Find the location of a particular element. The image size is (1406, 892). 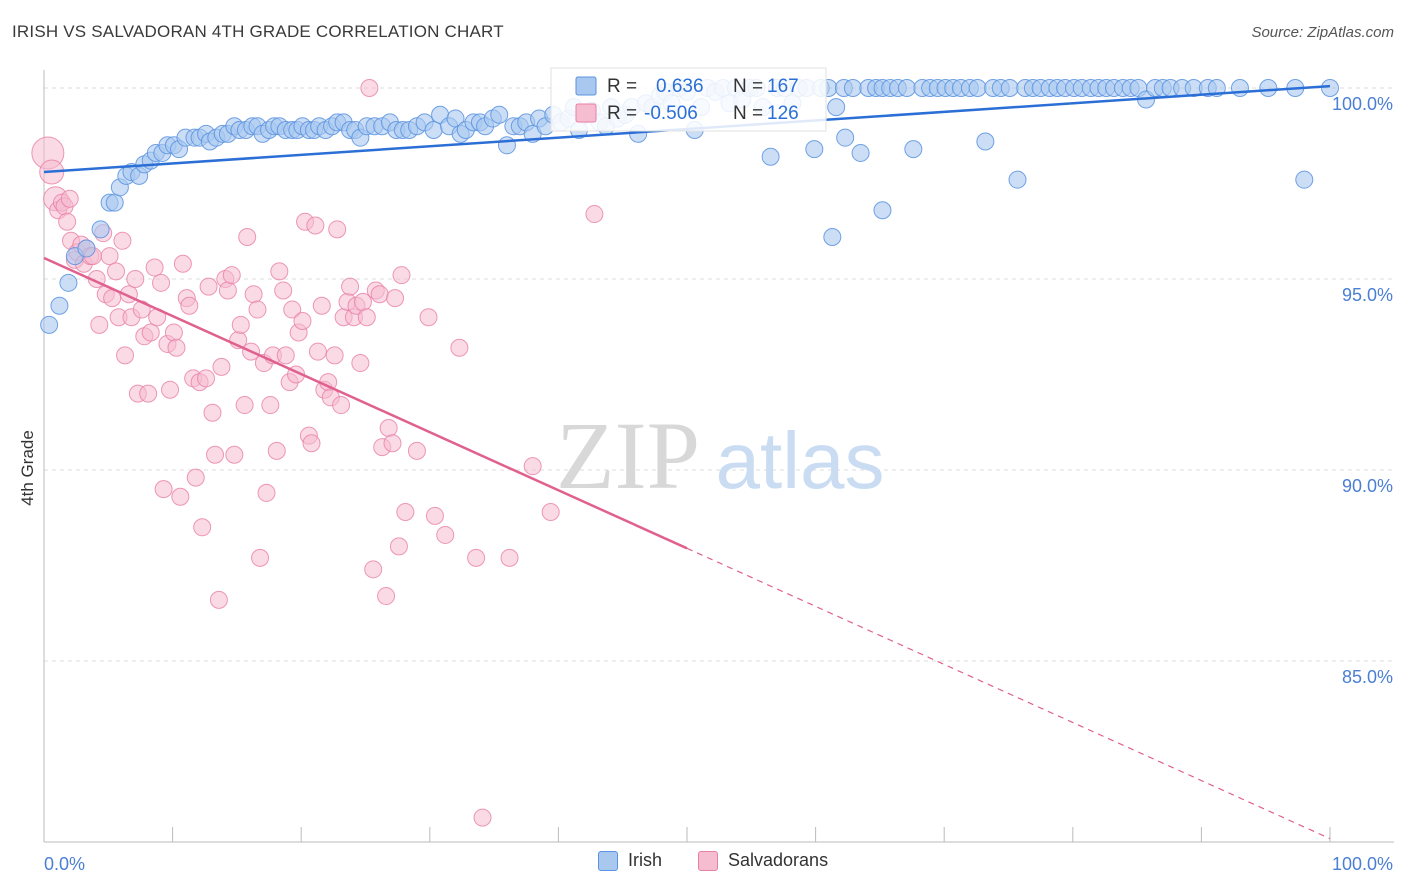

y-tick-label: 90.0% is located at coordinates (1367, 486).